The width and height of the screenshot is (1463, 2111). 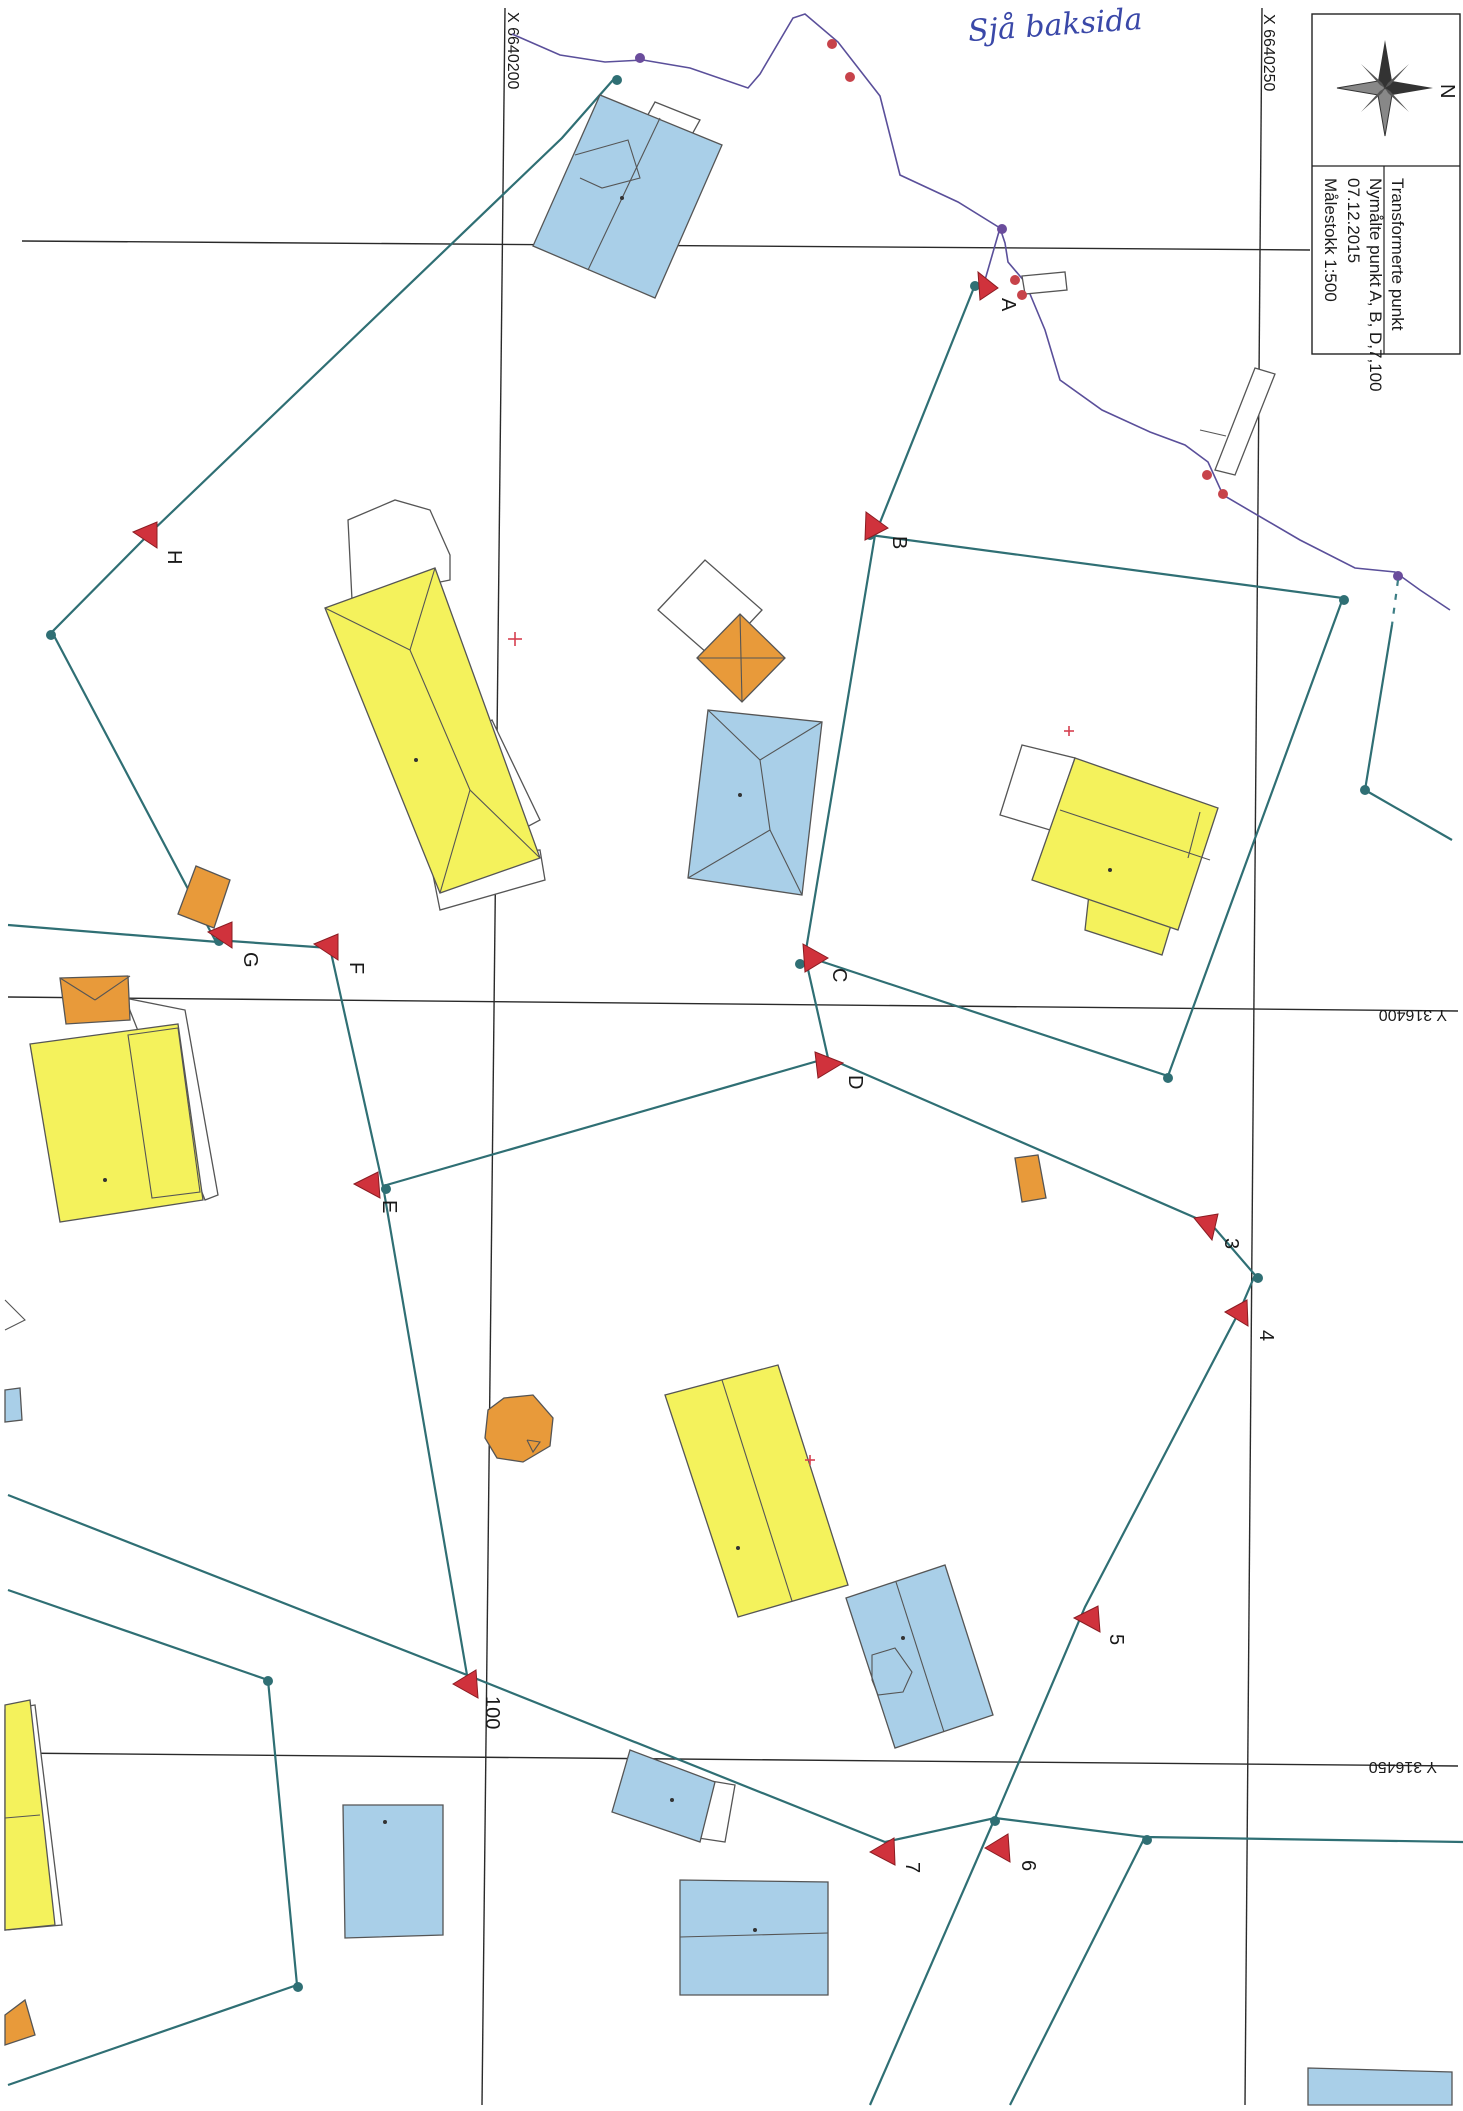 What do you see at coordinates (20, 2022) in the screenshot?
I see `building-orange-left-edge` at bounding box center [20, 2022].